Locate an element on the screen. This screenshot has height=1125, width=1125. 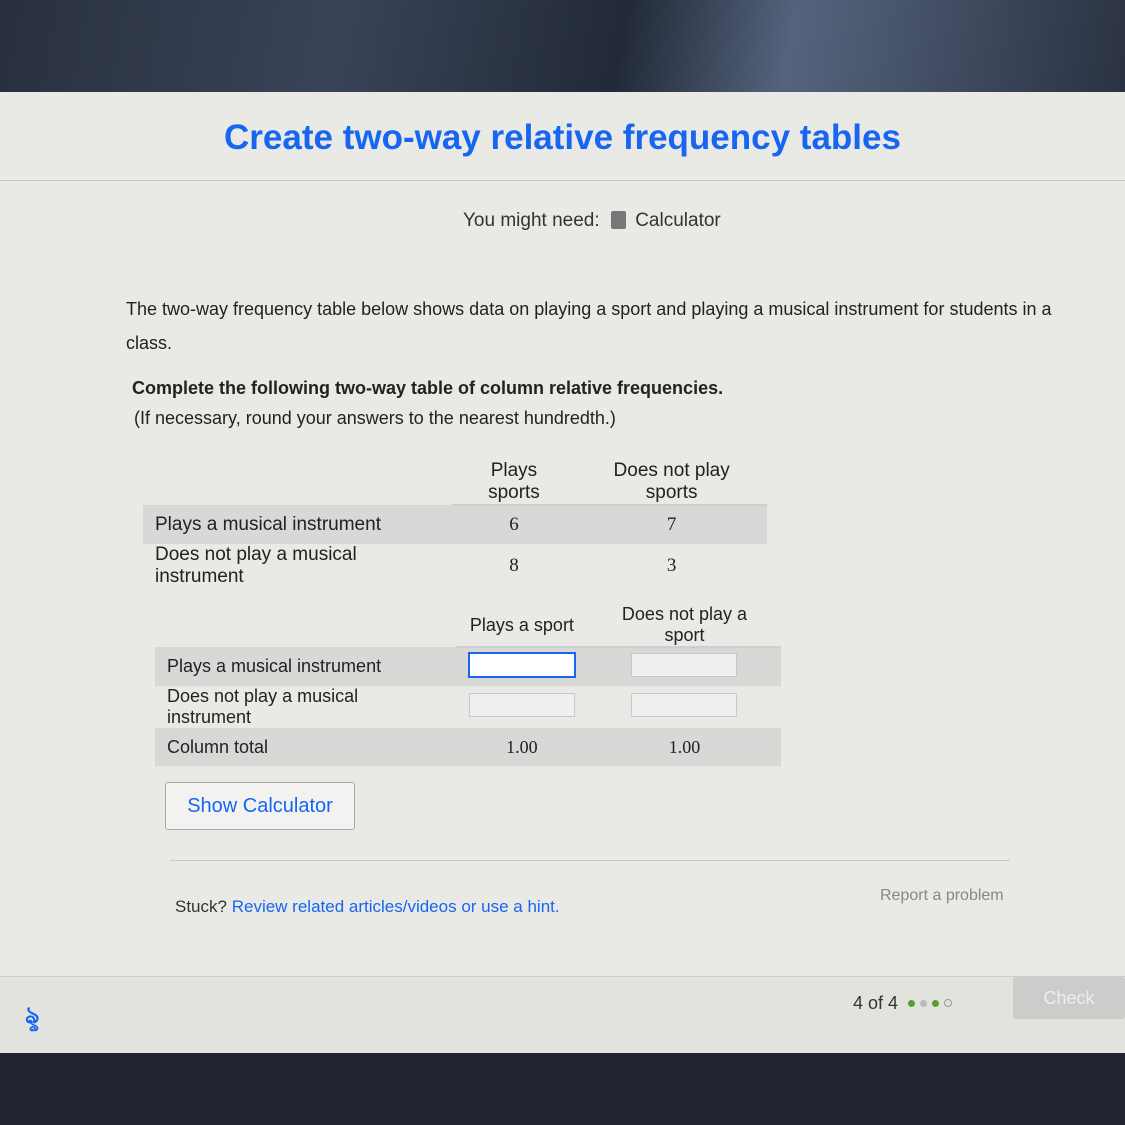
table-row: Does not play a musical instrument 8 3 is located at coordinates (455, 566).